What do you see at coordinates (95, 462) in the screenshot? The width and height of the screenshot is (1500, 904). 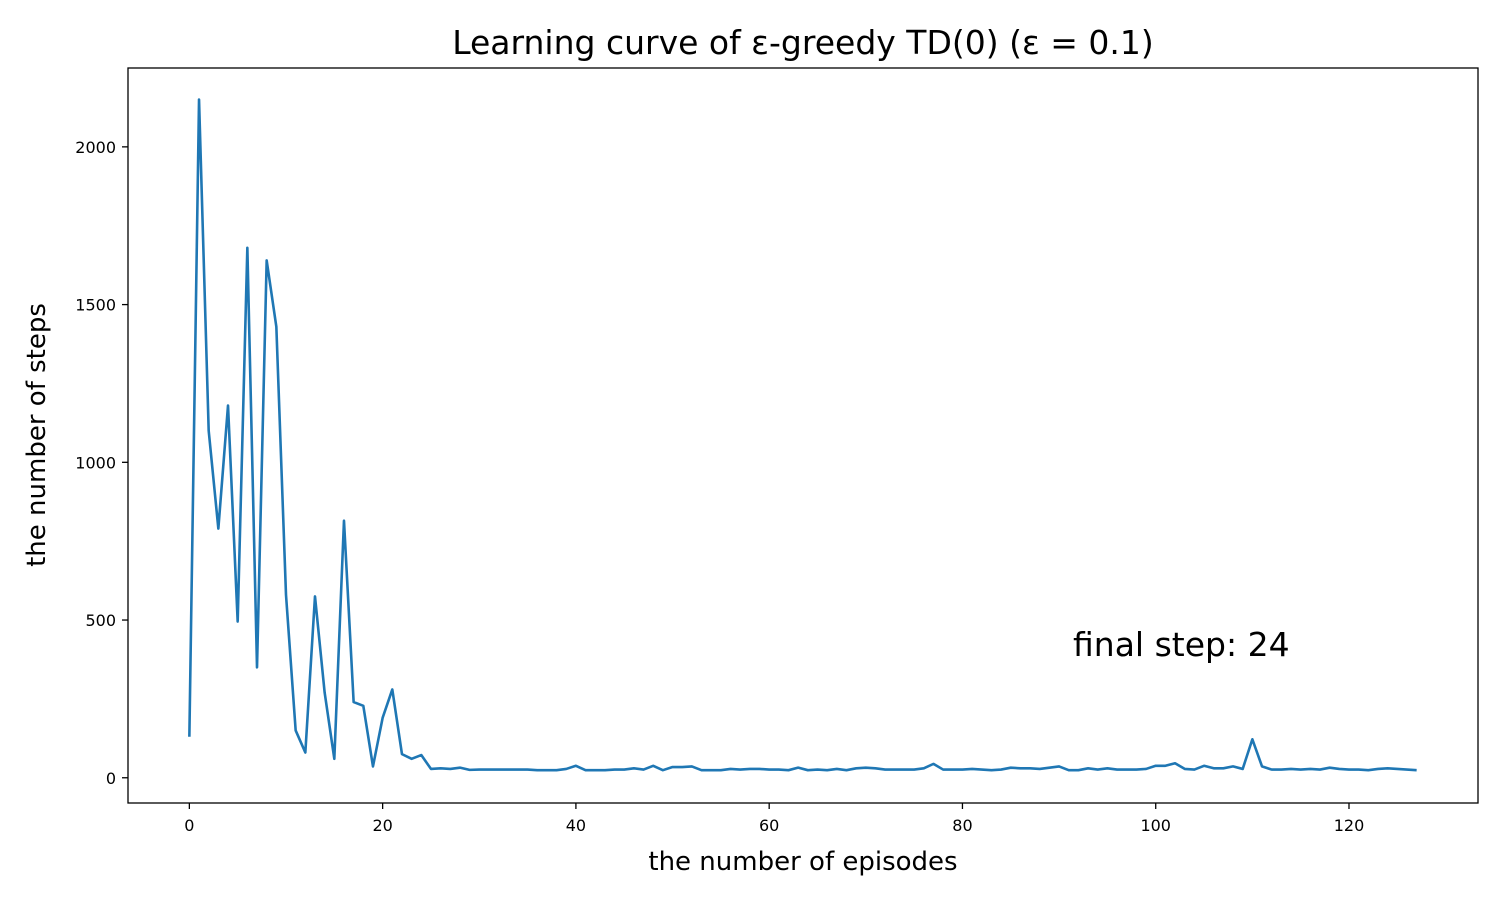 I see `y-tick-label: 1000` at bounding box center [95, 462].